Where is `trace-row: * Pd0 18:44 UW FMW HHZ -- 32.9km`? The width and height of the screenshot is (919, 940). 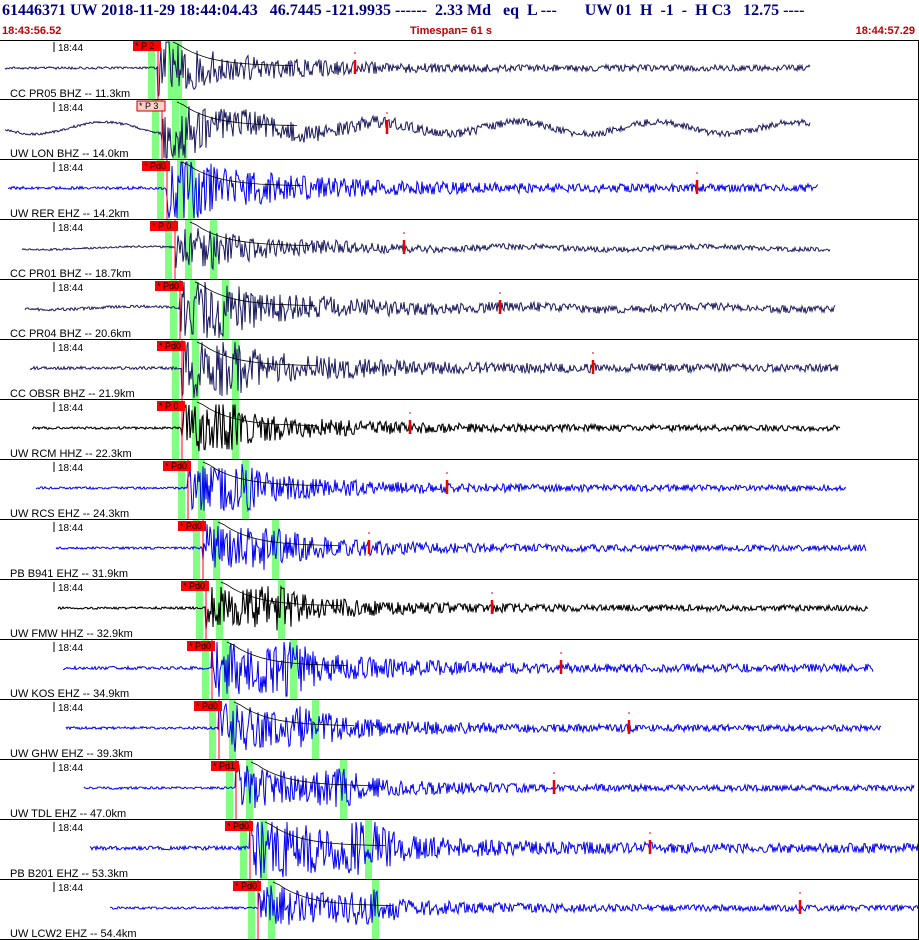 trace-row: * Pd0 18:44 UW FMW HHZ -- 32.9km is located at coordinates (459, 610).